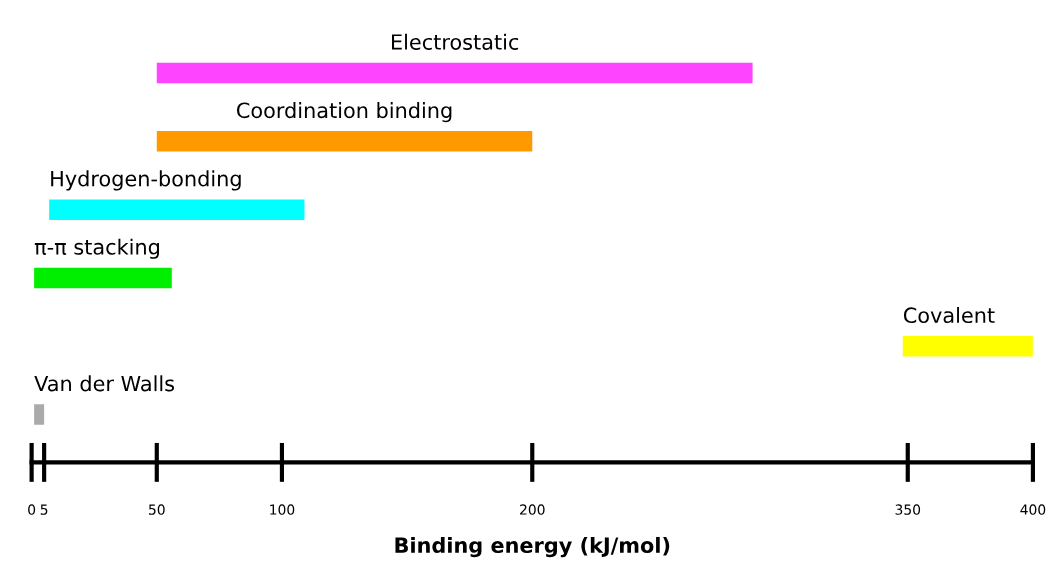 This screenshot has height=578, width=1054. I want to click on x-tick-label: 50, so click(157, 509).